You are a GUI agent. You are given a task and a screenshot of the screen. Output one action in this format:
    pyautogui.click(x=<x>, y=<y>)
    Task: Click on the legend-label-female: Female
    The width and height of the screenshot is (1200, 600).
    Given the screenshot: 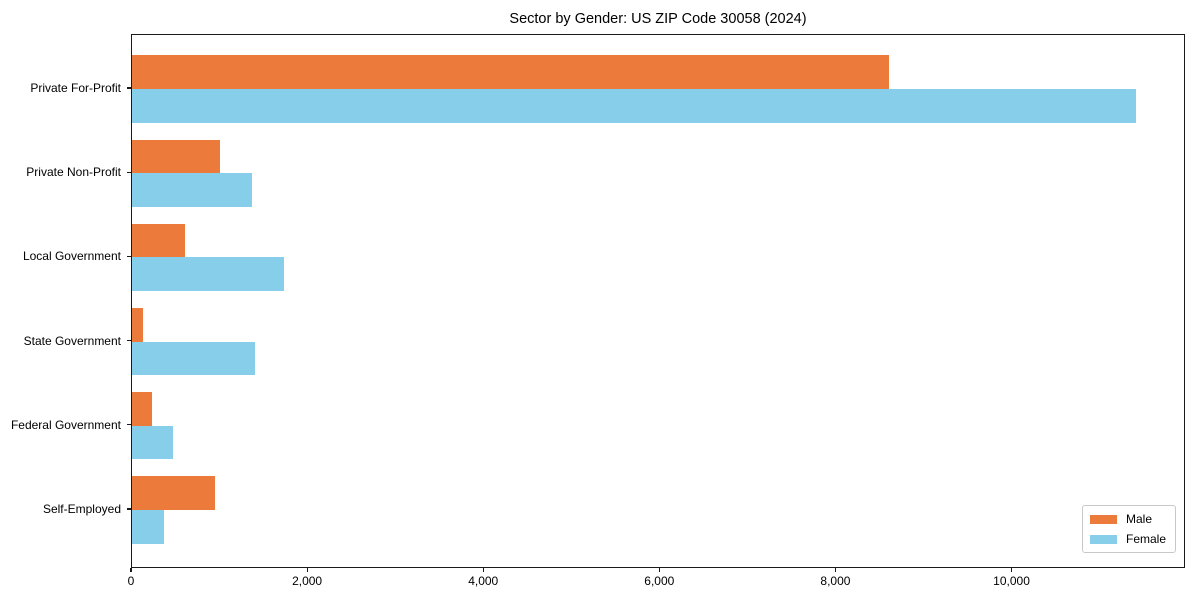 What is the action you would take?
    pyautogui.click(x=1145, y=539)
    